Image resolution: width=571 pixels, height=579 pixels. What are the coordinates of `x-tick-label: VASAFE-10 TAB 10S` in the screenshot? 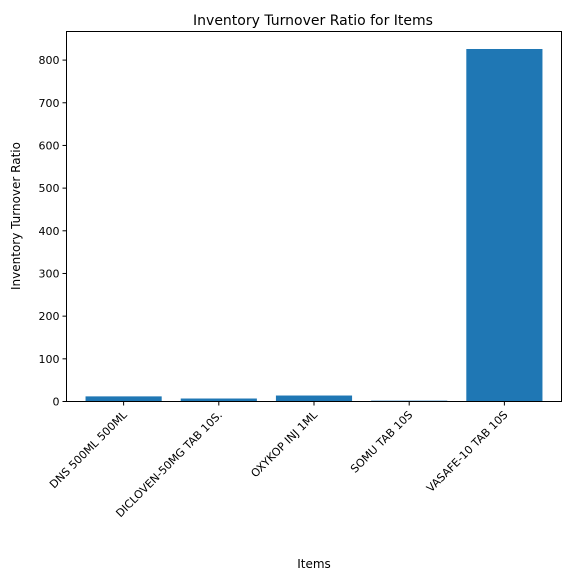 It's located at (467, 451).